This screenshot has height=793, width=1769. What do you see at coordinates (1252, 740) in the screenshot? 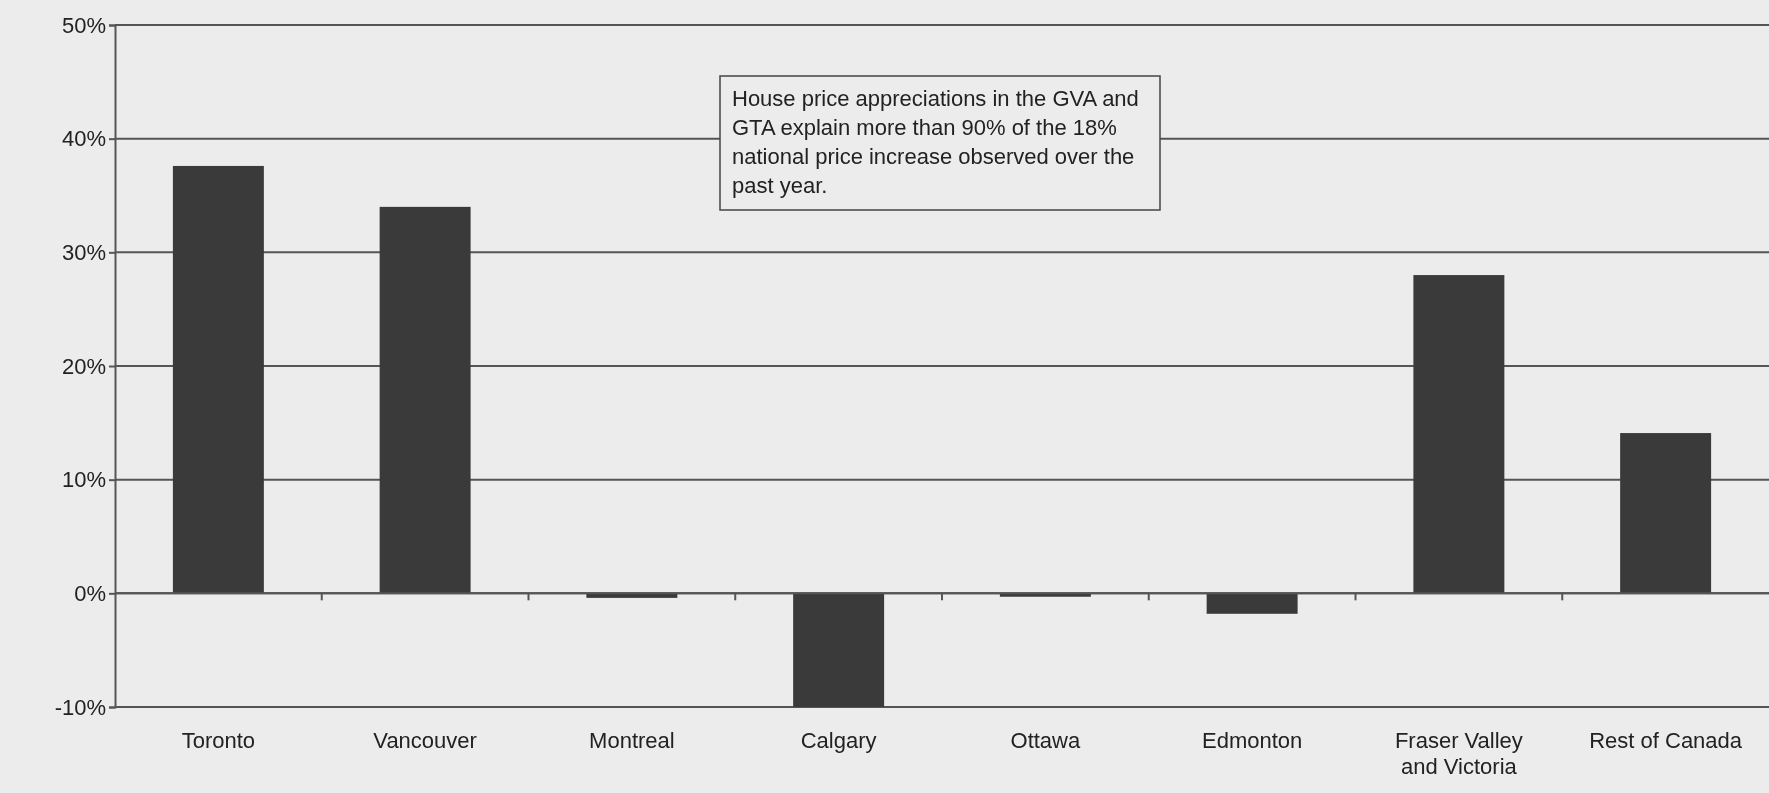
I see `x-tick-label: Edmonton` at bounding box center [1252, 740].